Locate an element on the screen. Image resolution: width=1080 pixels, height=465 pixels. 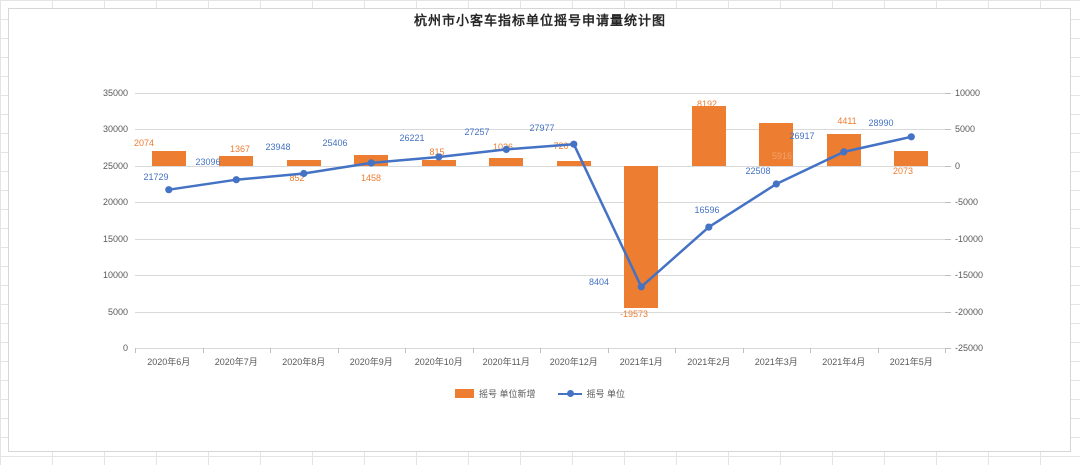
line-data-label: 26917 is located at coordinates (802, 136).